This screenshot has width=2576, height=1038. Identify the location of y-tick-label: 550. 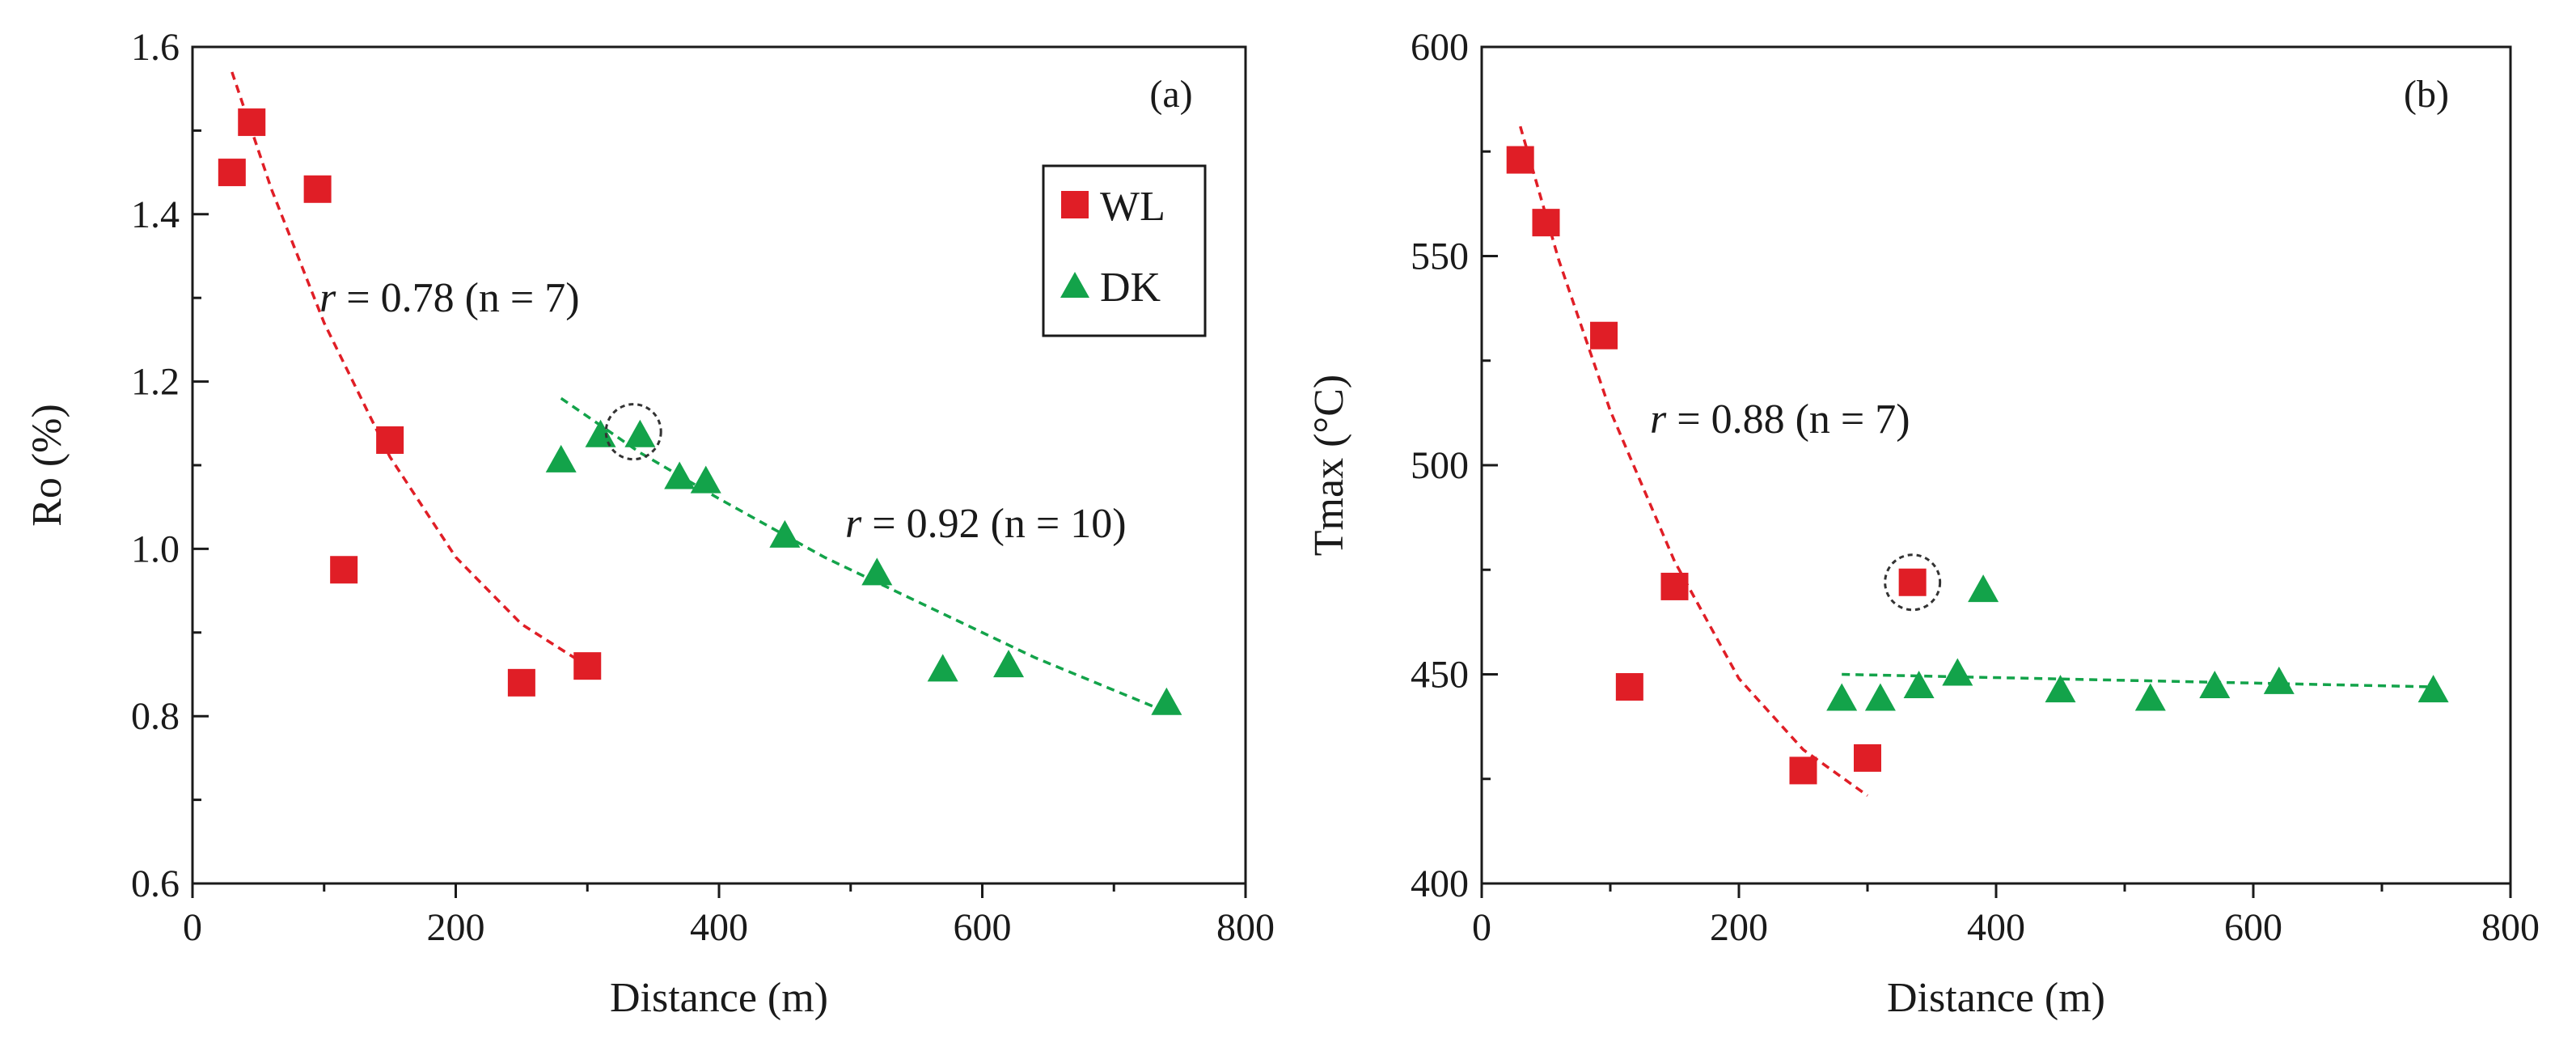
(1440, 256).